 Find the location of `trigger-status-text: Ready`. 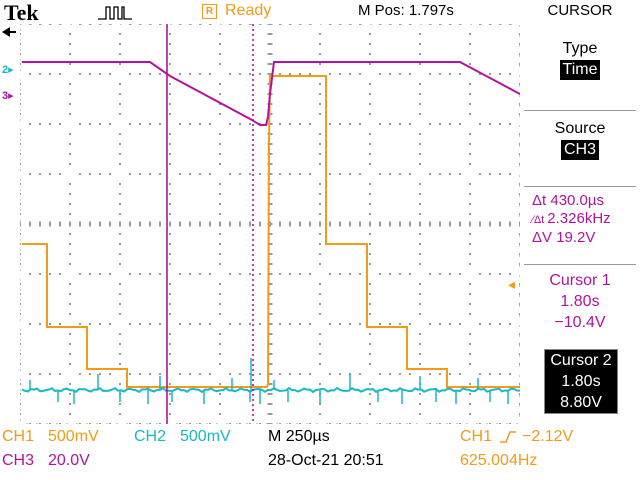

trigger-status-text: Ready is located at coordinates (248, 10).